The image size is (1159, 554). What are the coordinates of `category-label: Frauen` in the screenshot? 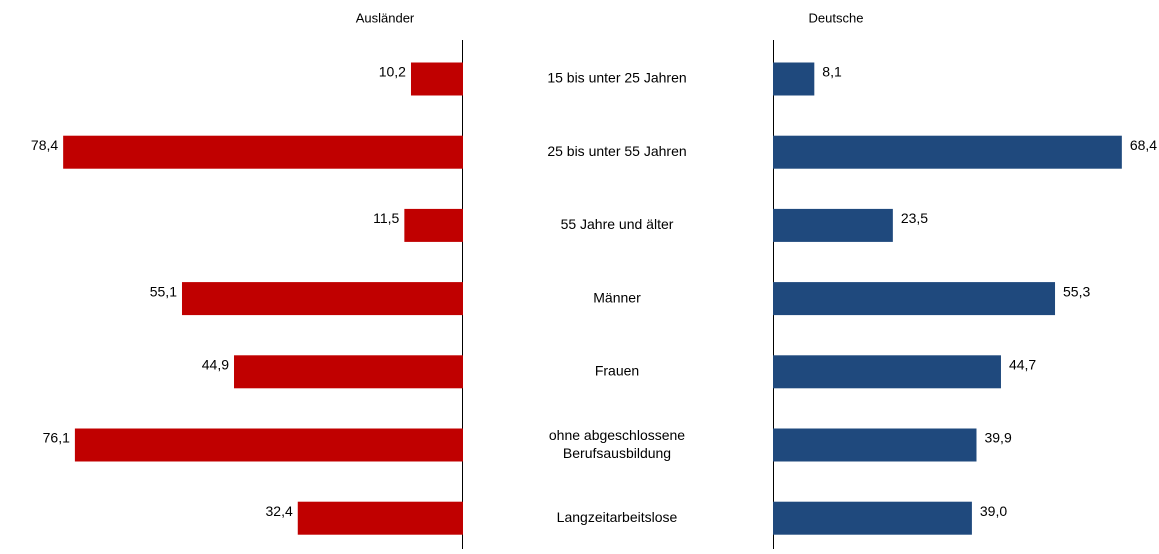 It's located at (617, 371).